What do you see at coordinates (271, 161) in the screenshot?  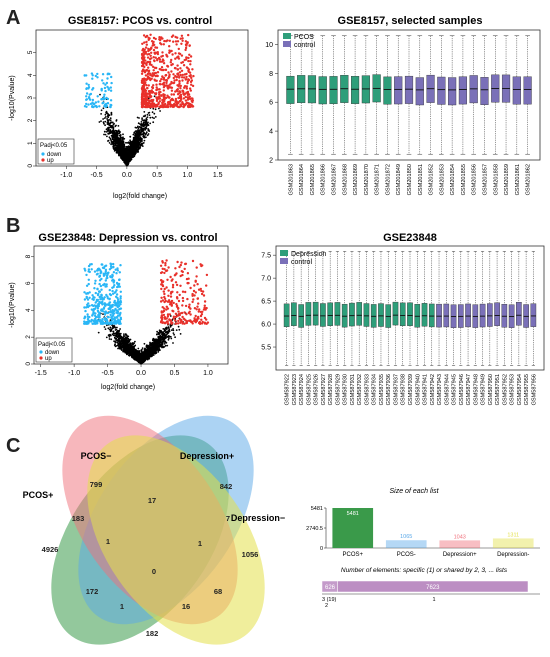 I see `y-tick-label: 2` at bounding box center [271, 161].